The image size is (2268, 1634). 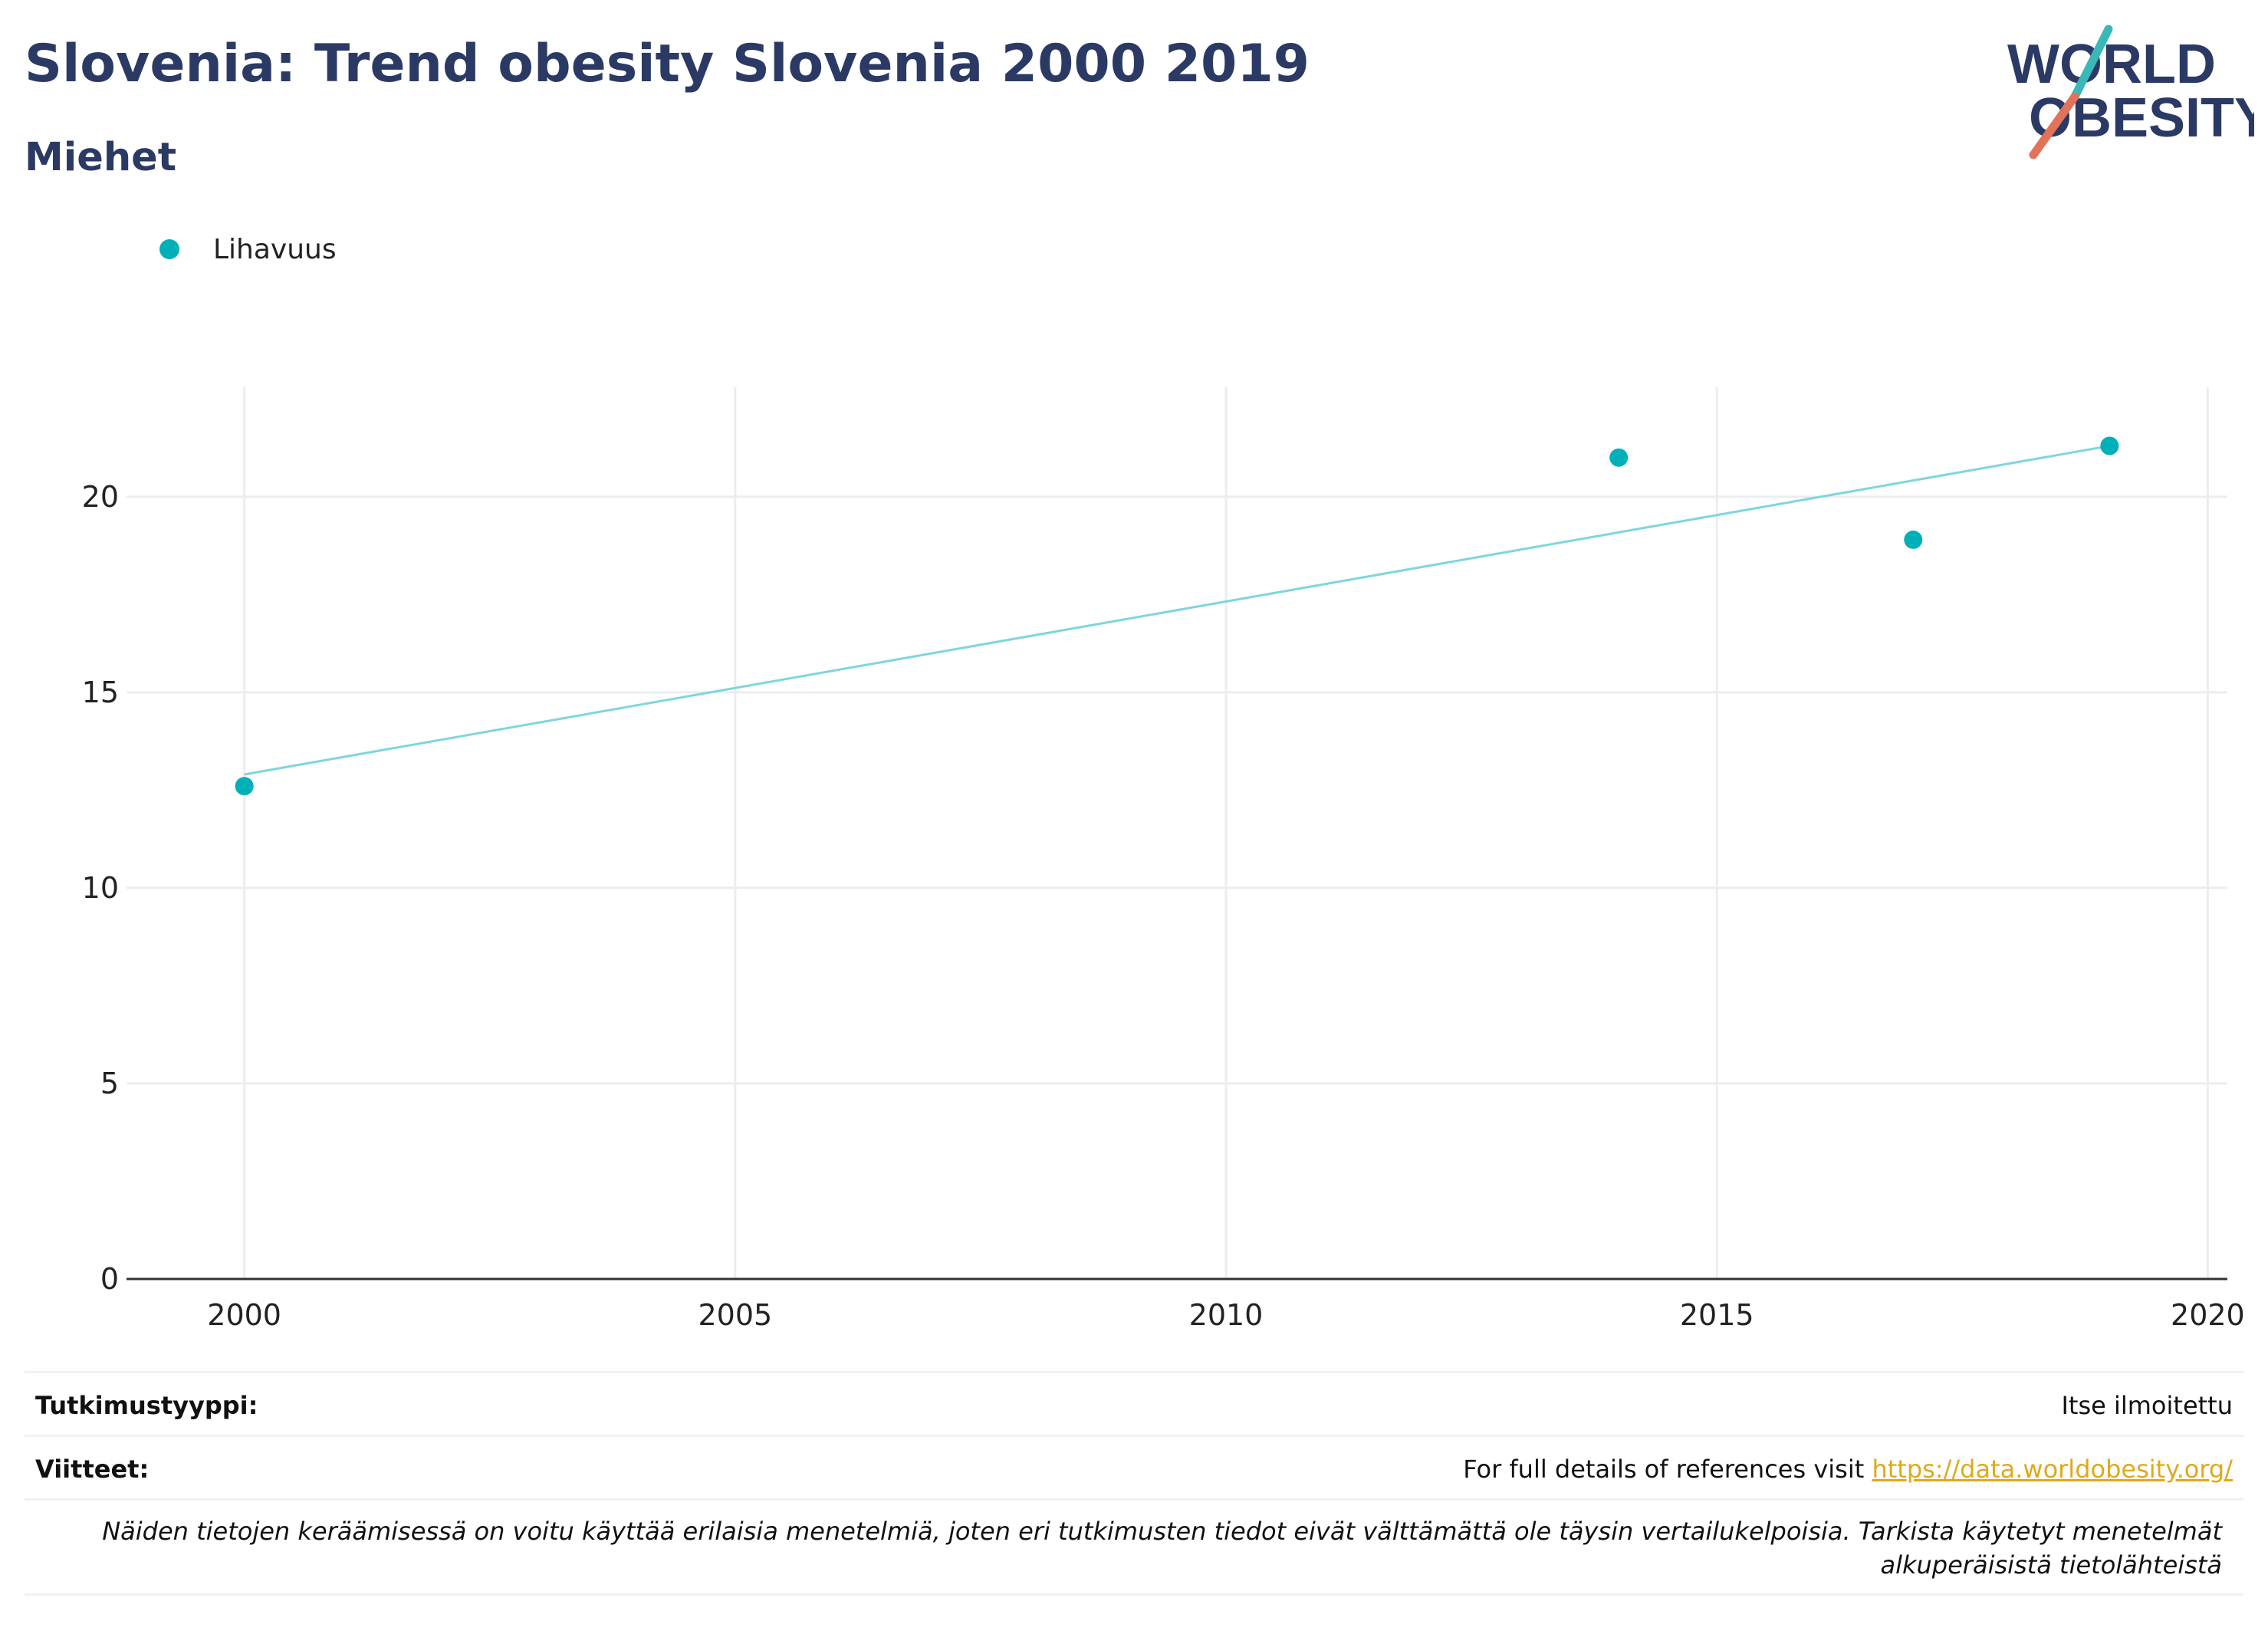 I want to click on x-tick-label: 2015, so click(x=1717, y=1315).